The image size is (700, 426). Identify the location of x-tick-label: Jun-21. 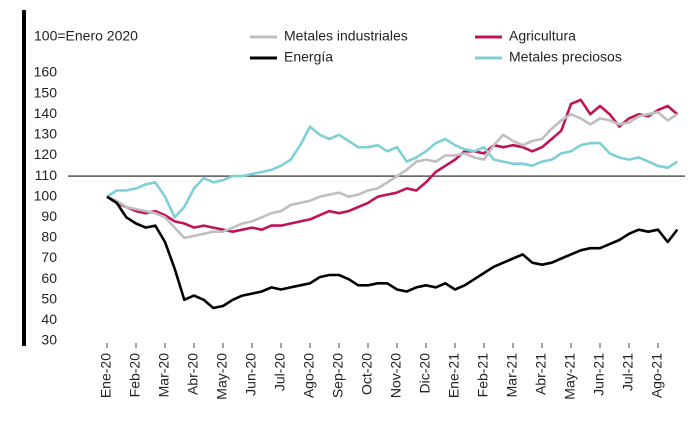
(599, 374).